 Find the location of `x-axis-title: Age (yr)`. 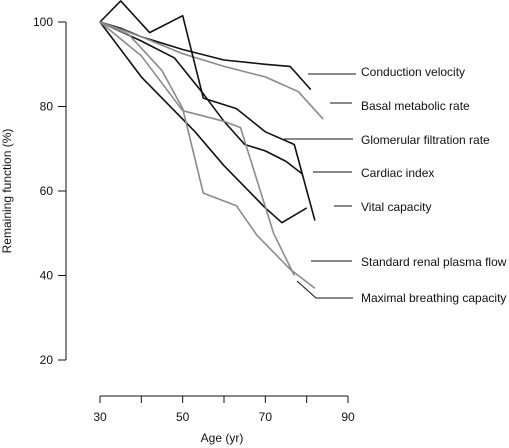

x-axis-title: Age (yr) is located at coordinates (222, 438).